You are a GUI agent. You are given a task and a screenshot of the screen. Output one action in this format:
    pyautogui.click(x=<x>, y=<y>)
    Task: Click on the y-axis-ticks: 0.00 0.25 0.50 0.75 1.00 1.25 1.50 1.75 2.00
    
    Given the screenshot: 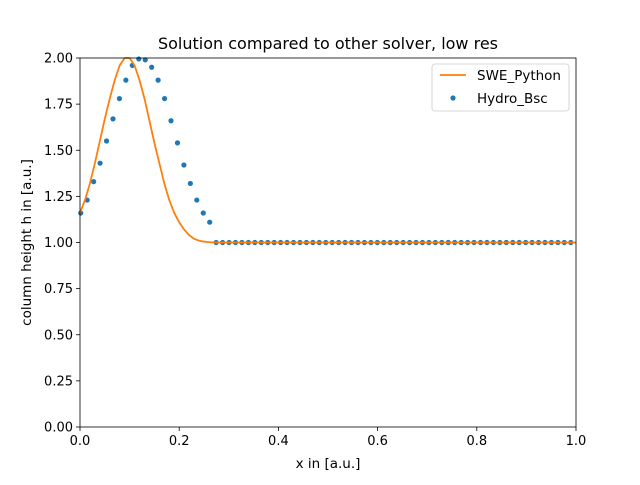 What is the action you would take?
    pyautogui.click(x=62, y=244)
    